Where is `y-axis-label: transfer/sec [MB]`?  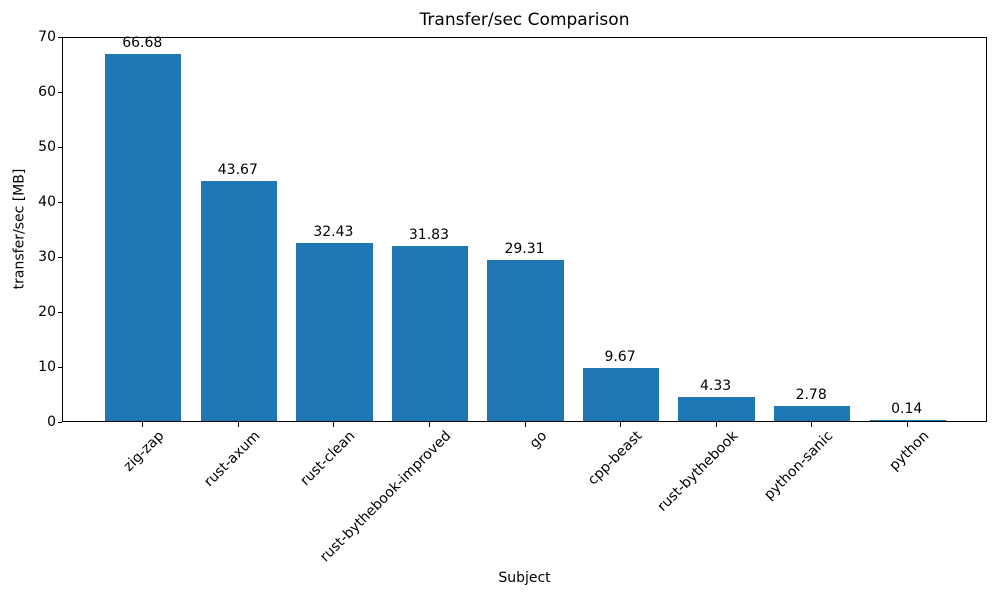
y-axis-label: transfer/sec [MB] is located at coordinates (19, 229).